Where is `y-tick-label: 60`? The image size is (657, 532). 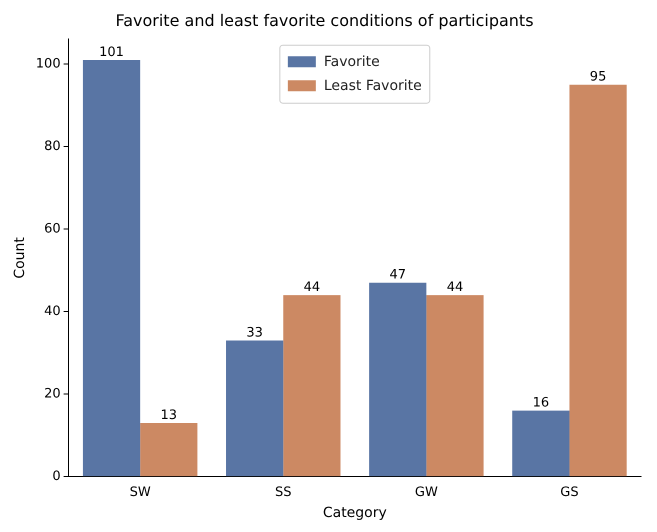
y-tick-label: 60 is located at coordinates (52, 229).